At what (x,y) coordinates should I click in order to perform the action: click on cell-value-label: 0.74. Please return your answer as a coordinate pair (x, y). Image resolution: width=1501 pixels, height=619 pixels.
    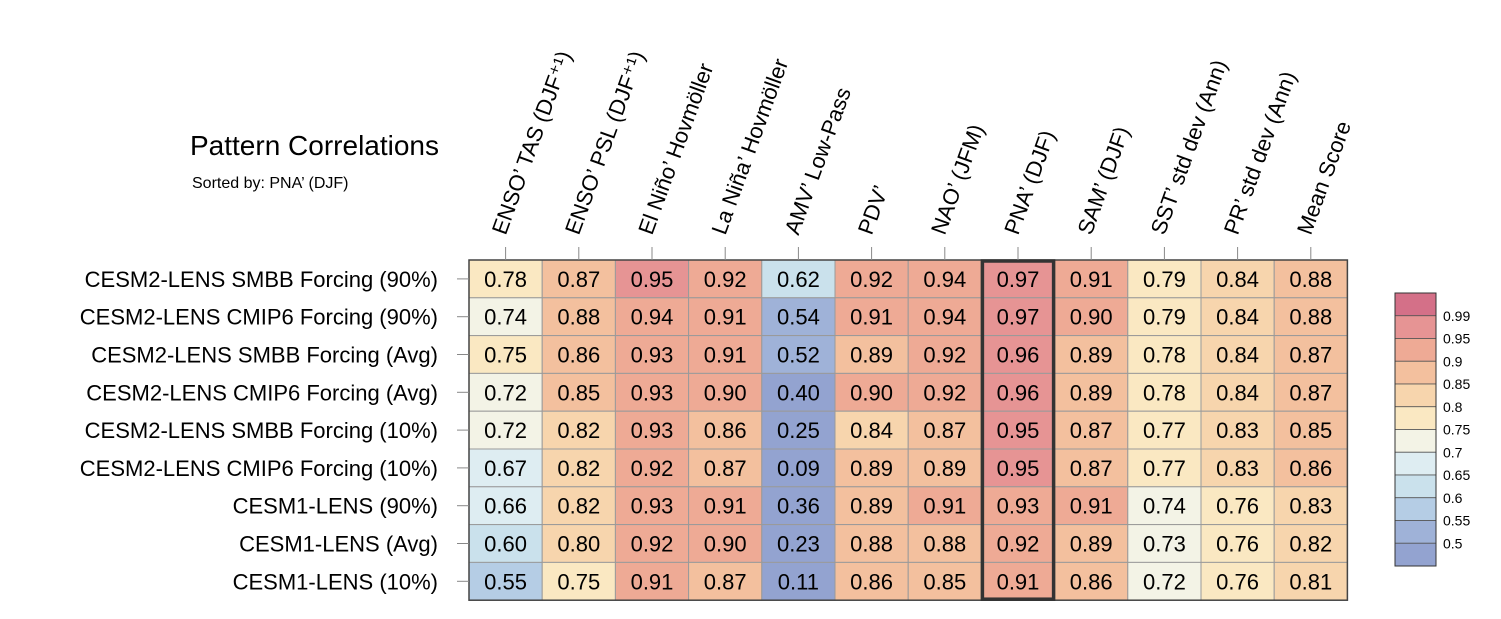
    Looking at the image, I should click on (1164, 506).